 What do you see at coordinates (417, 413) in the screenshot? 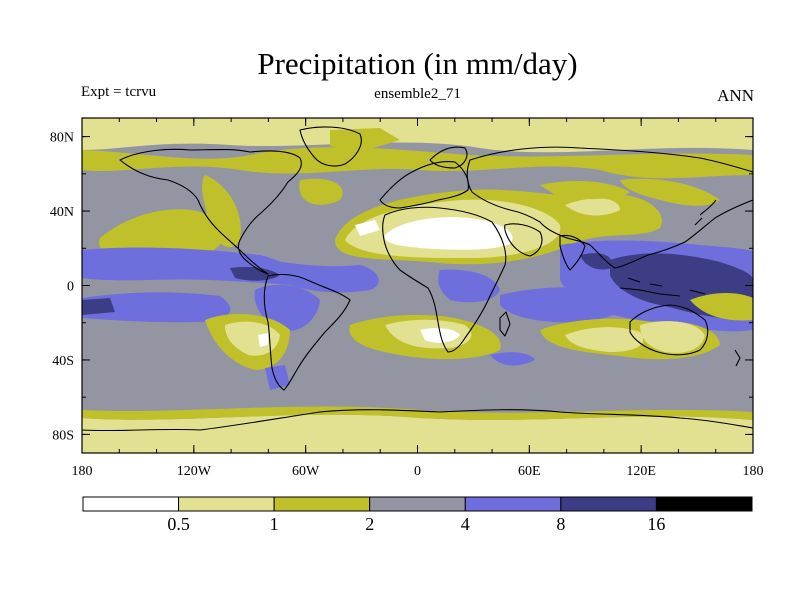
I see `field-antarctic-inner` at bounding box center [417, 413].